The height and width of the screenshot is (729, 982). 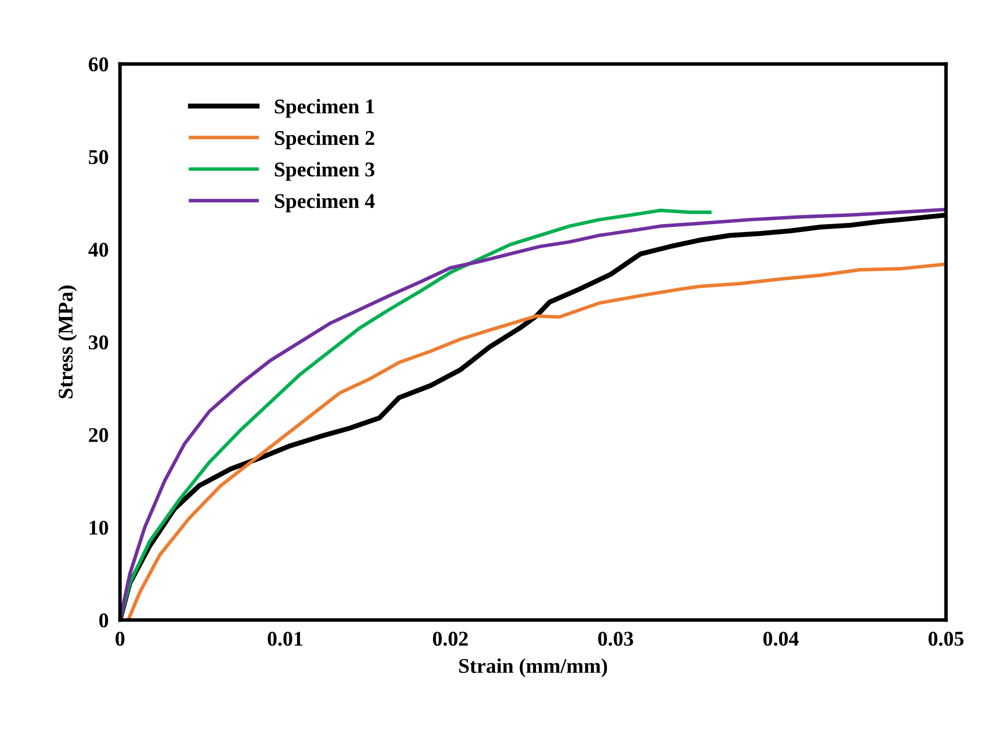 I want to click on y-axis-title: Stress (MPa), so click(x=67, y=342).